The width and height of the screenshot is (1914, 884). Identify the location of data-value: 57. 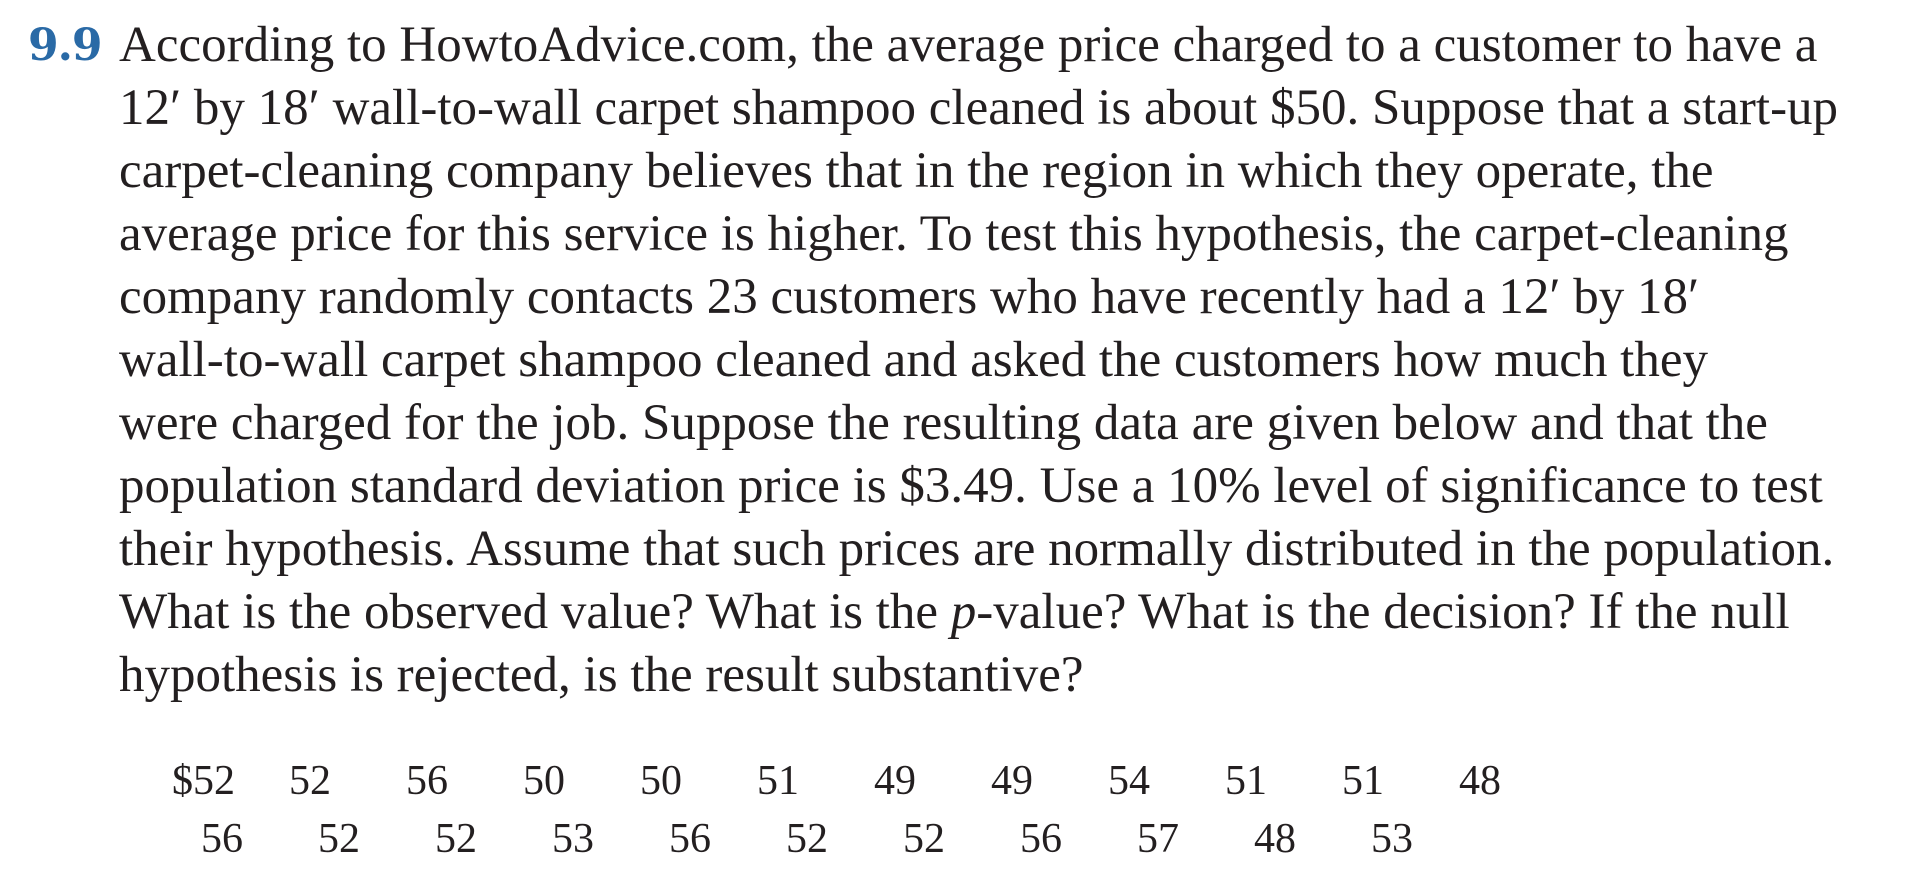
(1158, 839).